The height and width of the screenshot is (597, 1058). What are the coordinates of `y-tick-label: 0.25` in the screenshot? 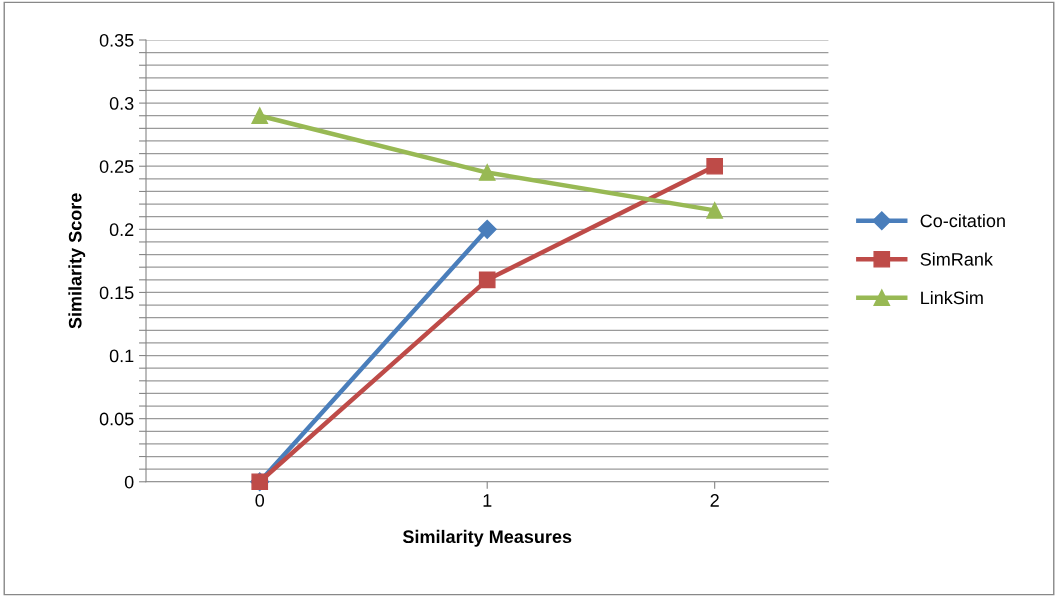 It's located at (116, 166).